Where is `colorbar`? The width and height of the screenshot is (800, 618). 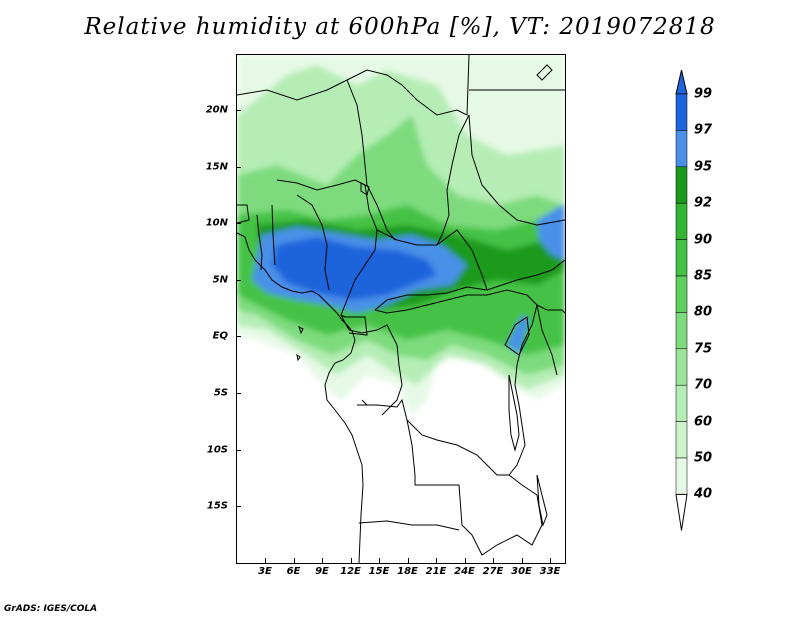
colorbar is located at coordinates (681, 300).